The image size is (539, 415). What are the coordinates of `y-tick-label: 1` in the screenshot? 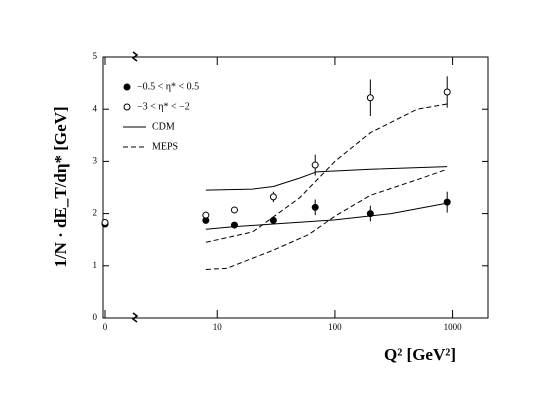 It's located at (95, 265).